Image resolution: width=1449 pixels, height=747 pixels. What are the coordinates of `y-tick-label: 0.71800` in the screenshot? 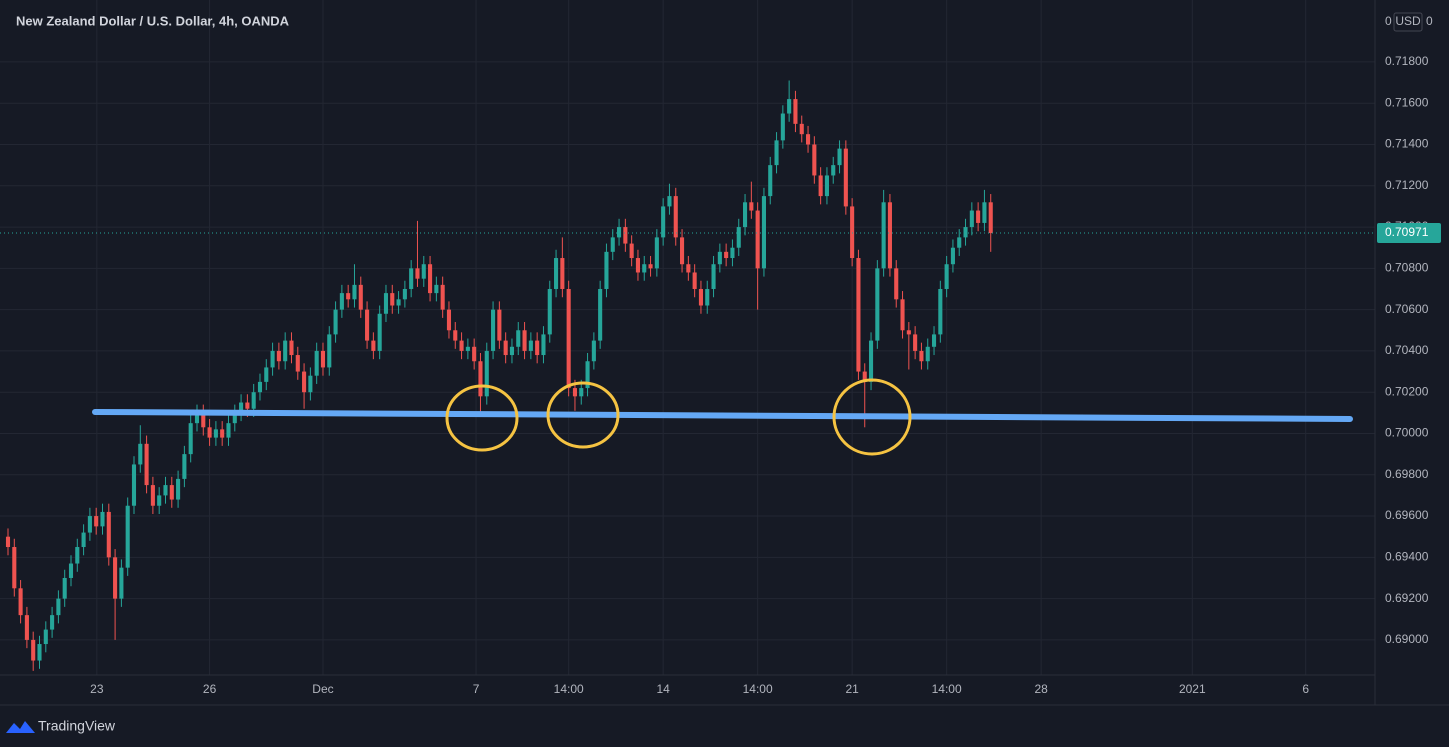 It's located at (1407, 61).